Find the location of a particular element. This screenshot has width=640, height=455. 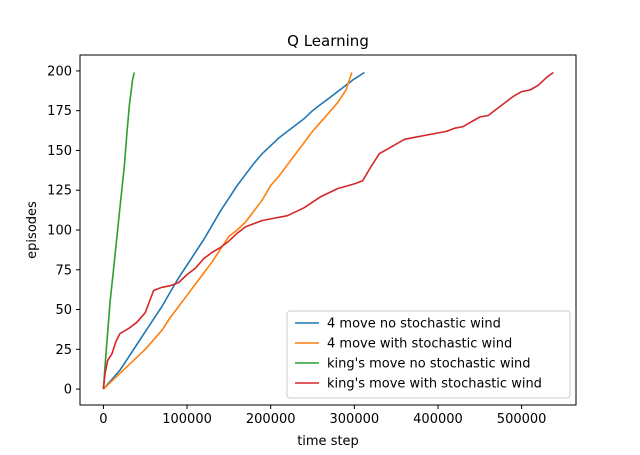

legend-label: 4 move with stochastic wind is located at coordinates (419, 344).